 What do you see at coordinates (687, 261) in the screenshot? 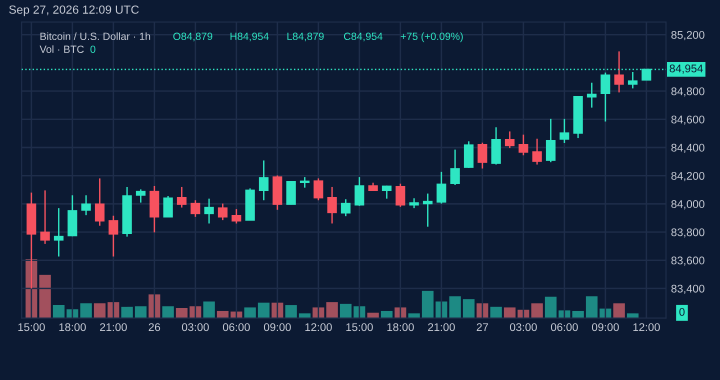
I see `y-tick-label: 83,600` at bounding box center [687, 261].